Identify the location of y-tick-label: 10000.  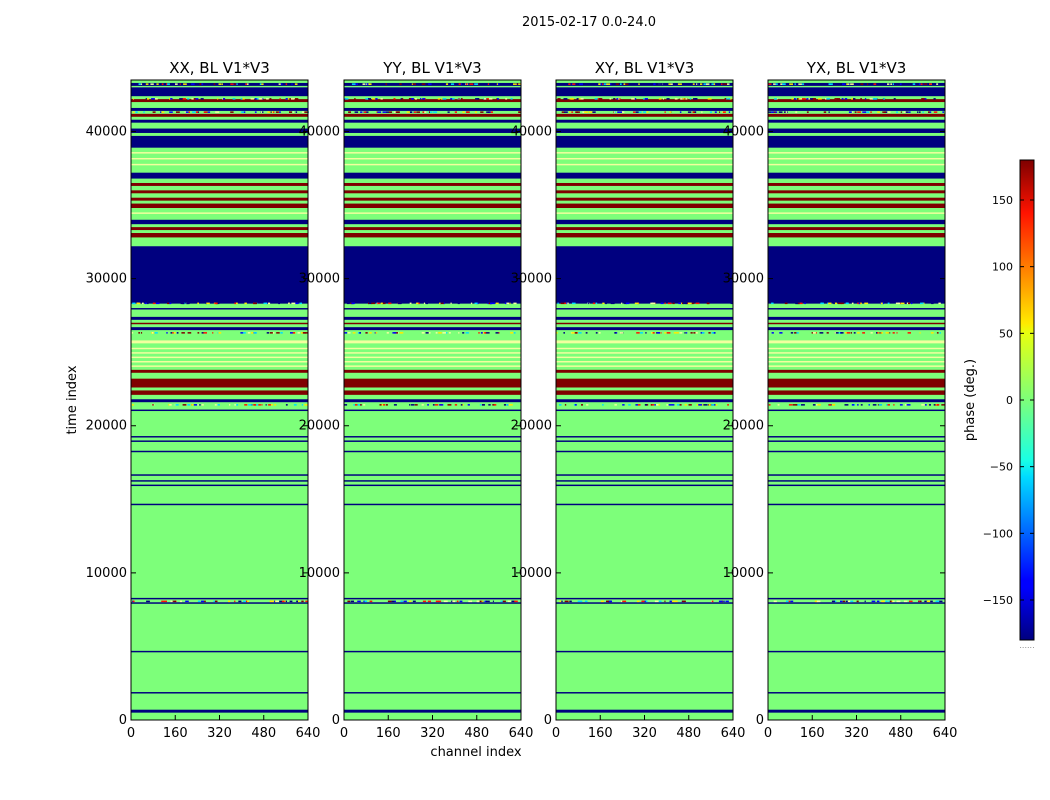
(743, 573).